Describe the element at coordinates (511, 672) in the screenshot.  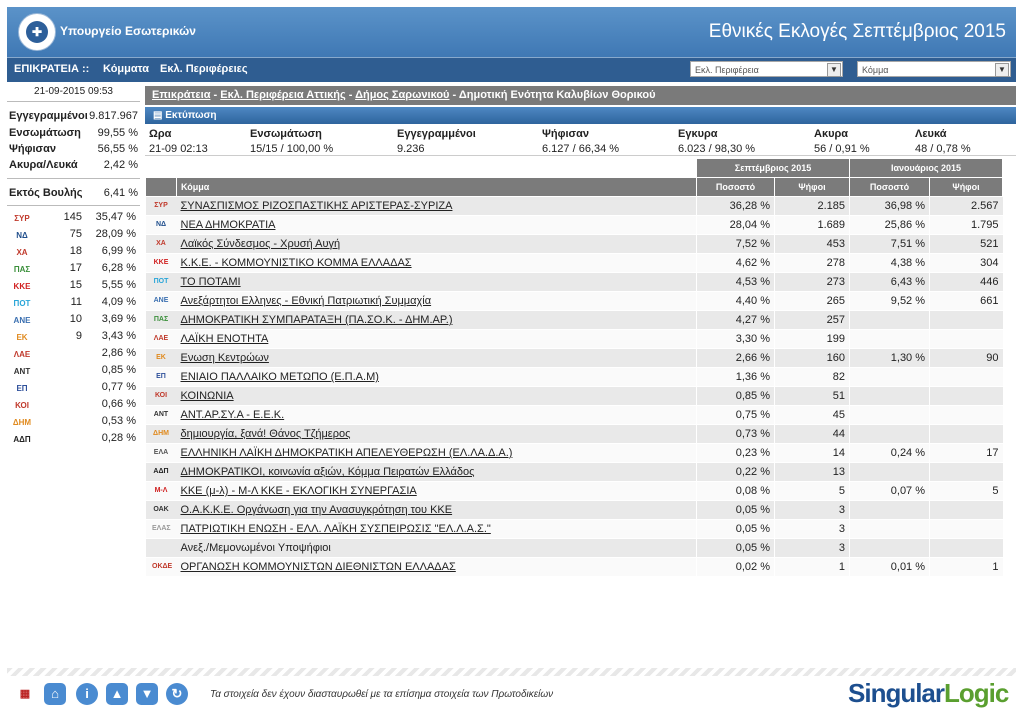
I see `footer-divider` at that location.